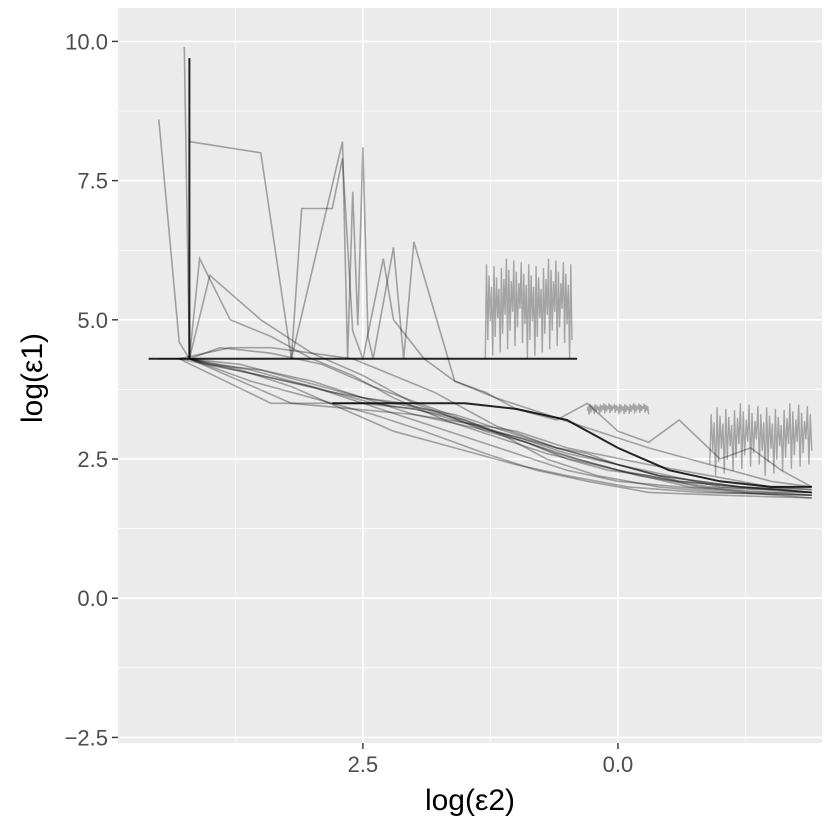 This screenshot has height=830, width=830. What do you see at coordinates (86, 737) in the screenshot?
I see `y-tick-label: −2.5` at bounding box center [86, 737].